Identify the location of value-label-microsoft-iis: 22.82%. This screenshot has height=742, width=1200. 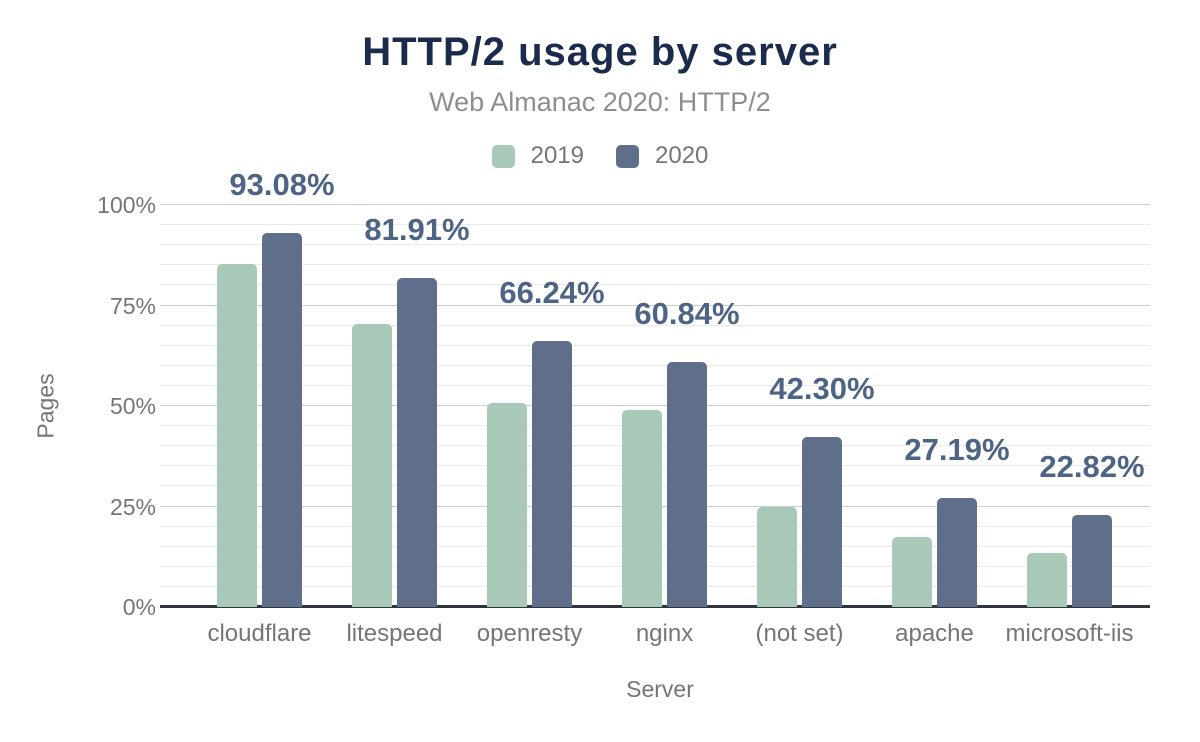
(1092, 467).